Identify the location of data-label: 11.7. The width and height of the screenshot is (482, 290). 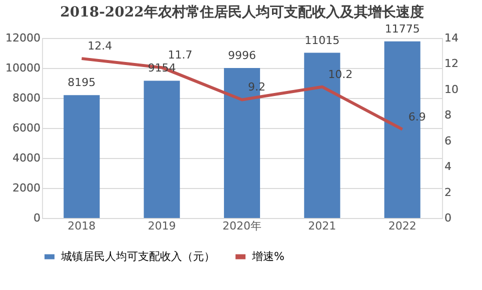
(180, 55).